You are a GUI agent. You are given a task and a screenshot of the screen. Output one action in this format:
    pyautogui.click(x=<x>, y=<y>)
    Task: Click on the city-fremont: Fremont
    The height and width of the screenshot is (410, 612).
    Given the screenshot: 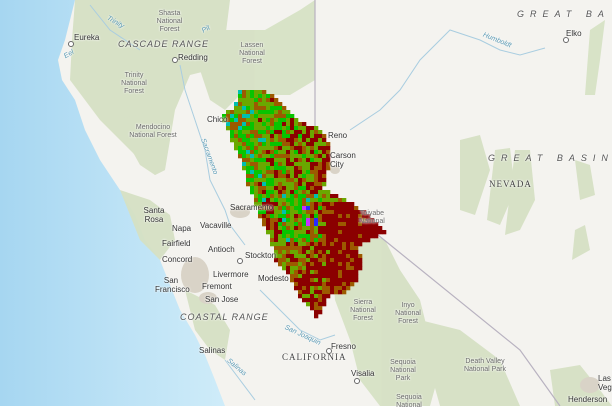 What is the action you would take?
    pyautogui.click(x=217, y=286)
    